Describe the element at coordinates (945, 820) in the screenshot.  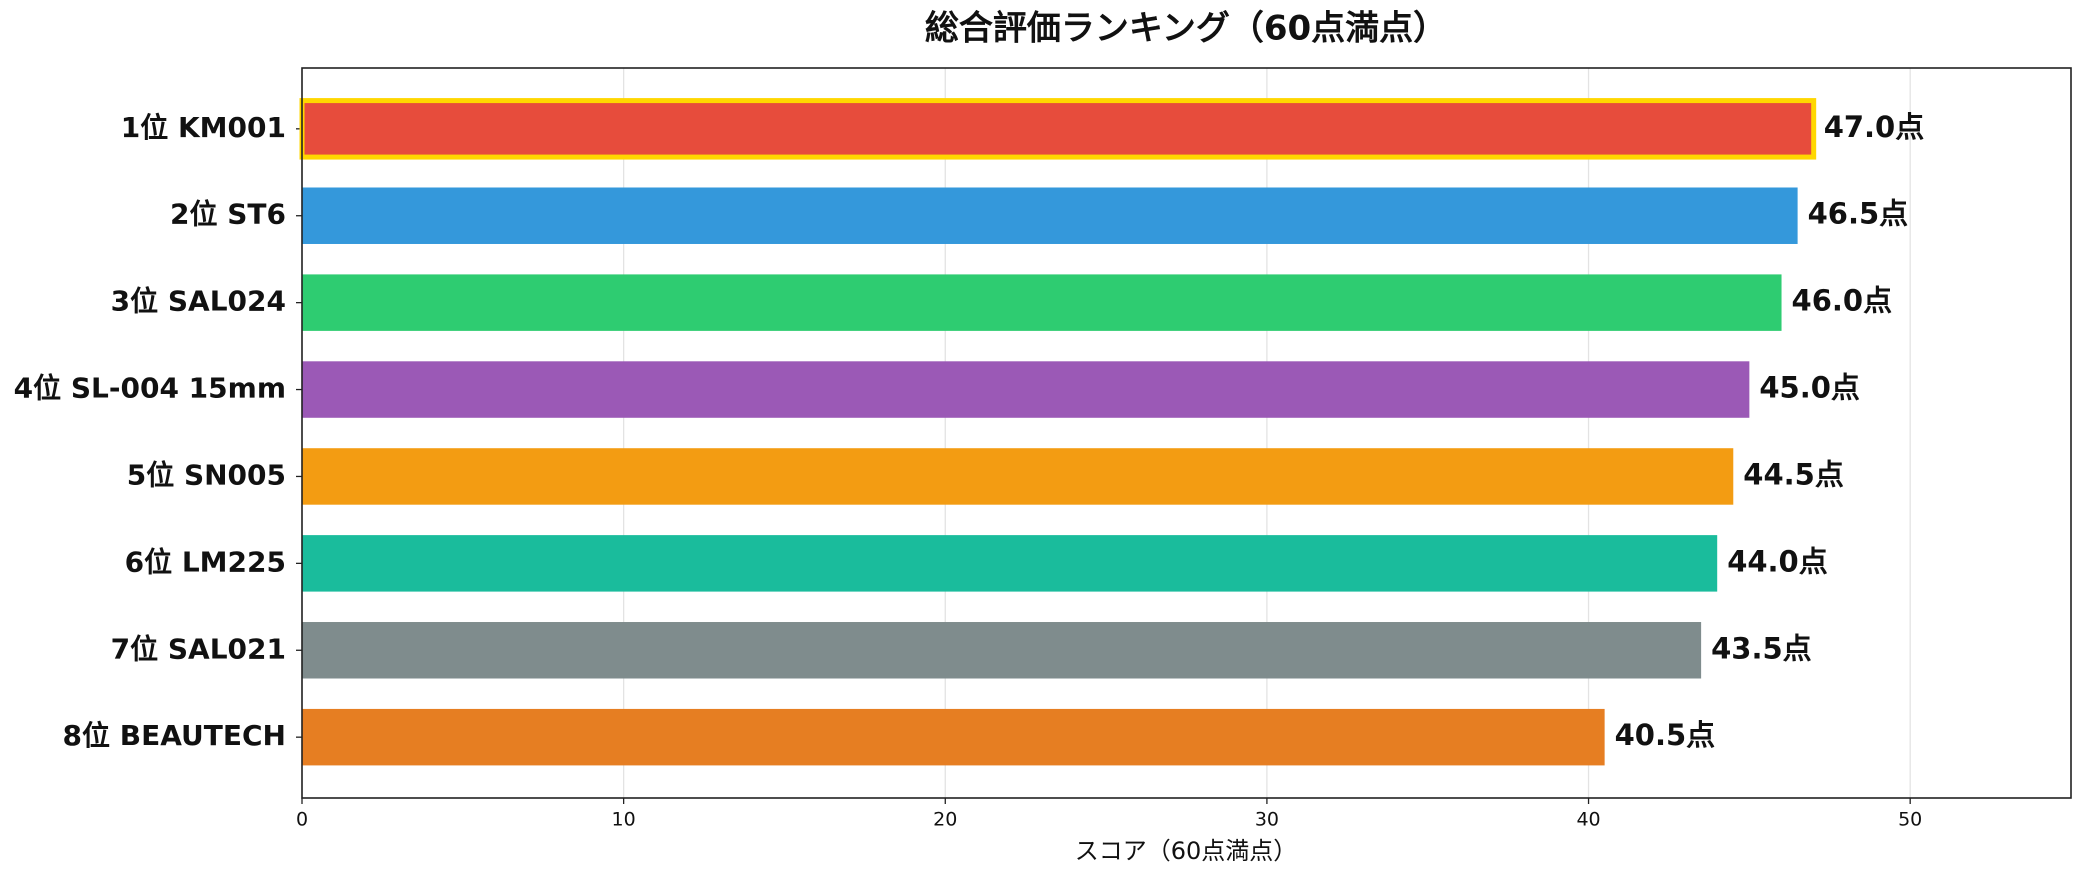
I see `x-tick-label: 20` at that location.